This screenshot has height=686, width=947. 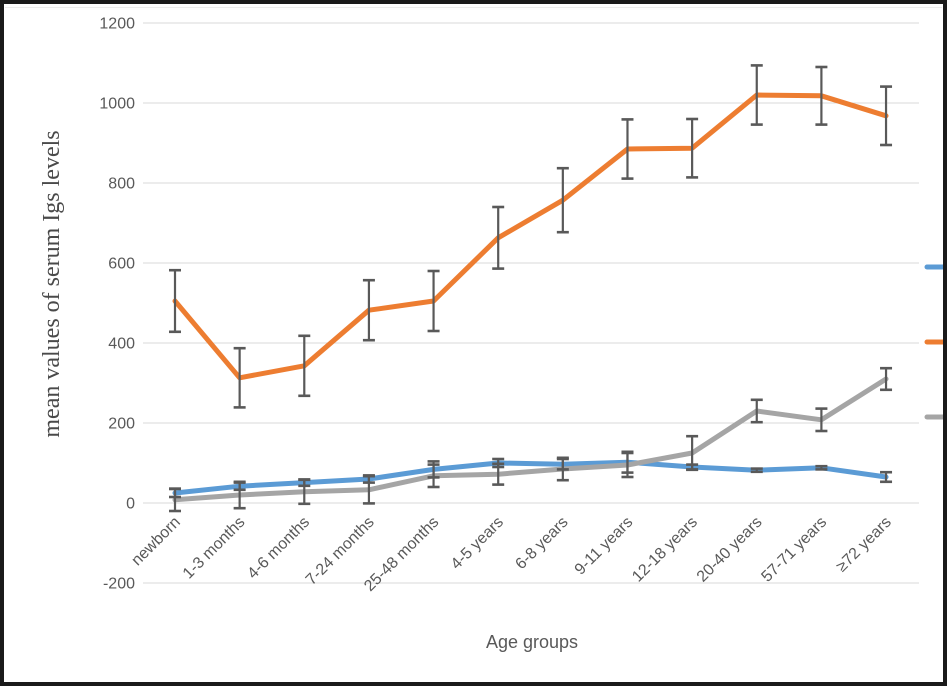 I want to click on series-line-gray, so click(x=530, y=439).